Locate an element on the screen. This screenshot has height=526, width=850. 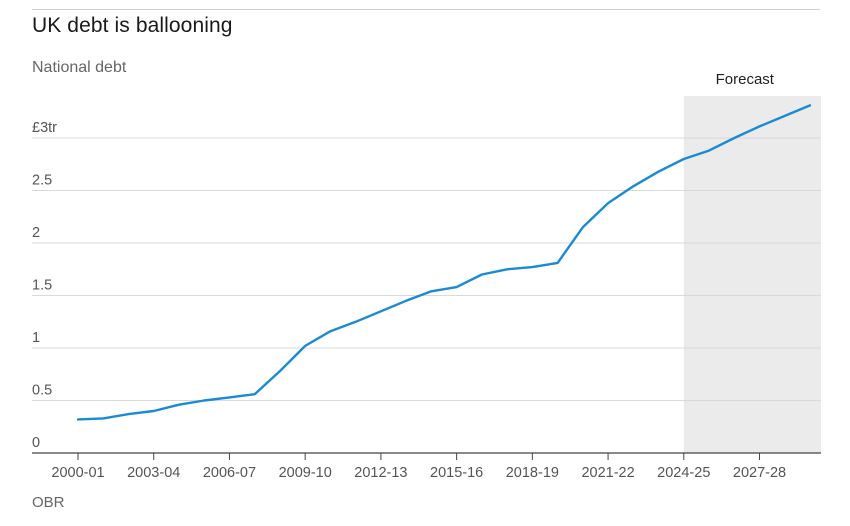
top-rule is located at coordinates (426, 9).